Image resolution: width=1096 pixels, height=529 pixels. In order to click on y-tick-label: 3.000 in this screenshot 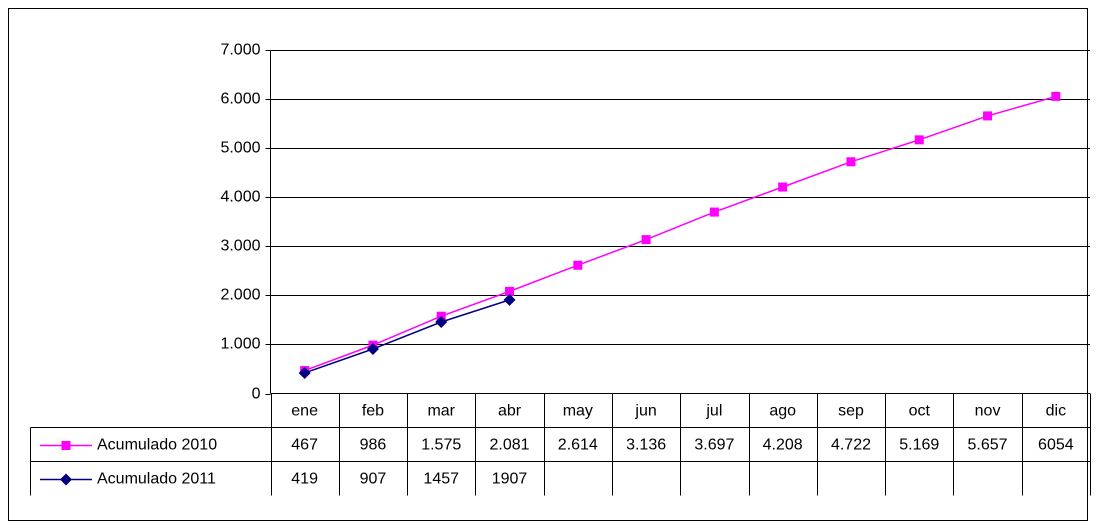, I will do `click(240, 246)`.